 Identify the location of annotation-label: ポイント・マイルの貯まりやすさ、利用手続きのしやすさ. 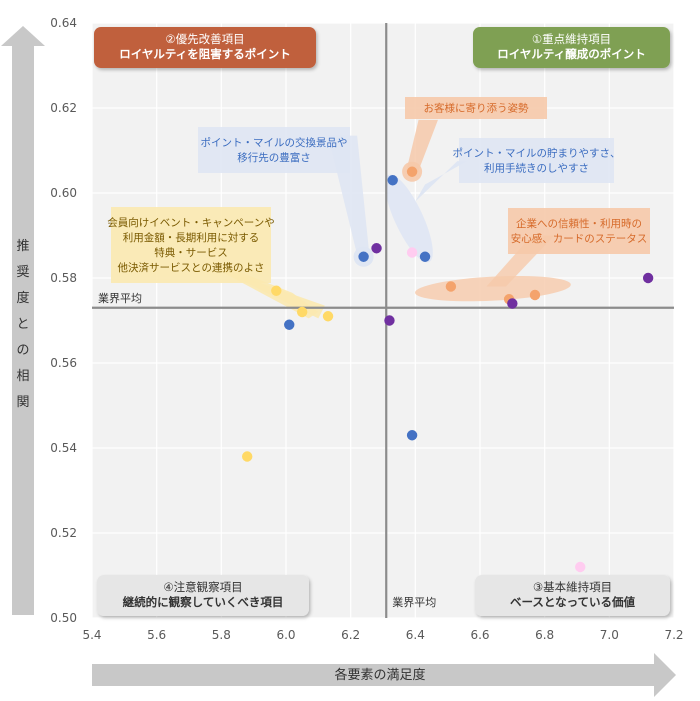
(537, 160).